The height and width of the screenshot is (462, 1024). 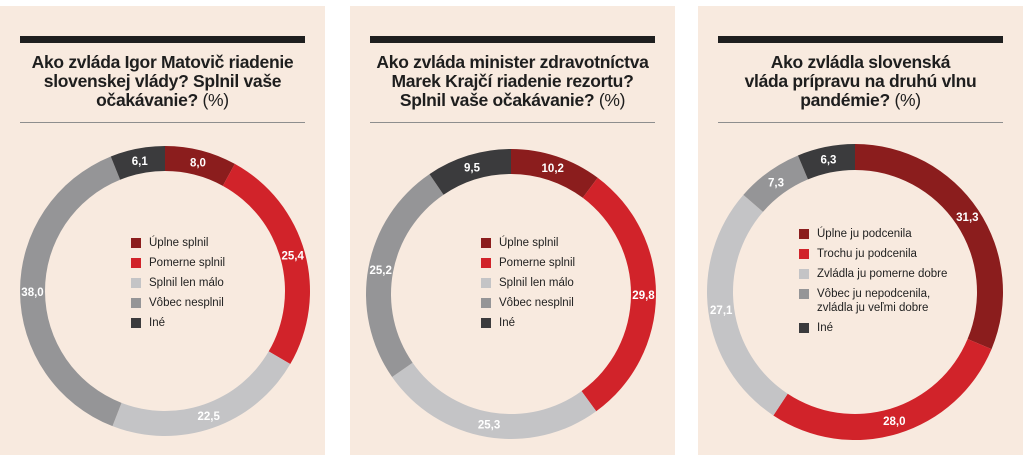 What do you see at coordinates (186, 283) in the screenshot?
I see `legend-label: Splnil len málo` at bounding box center [186, 283].